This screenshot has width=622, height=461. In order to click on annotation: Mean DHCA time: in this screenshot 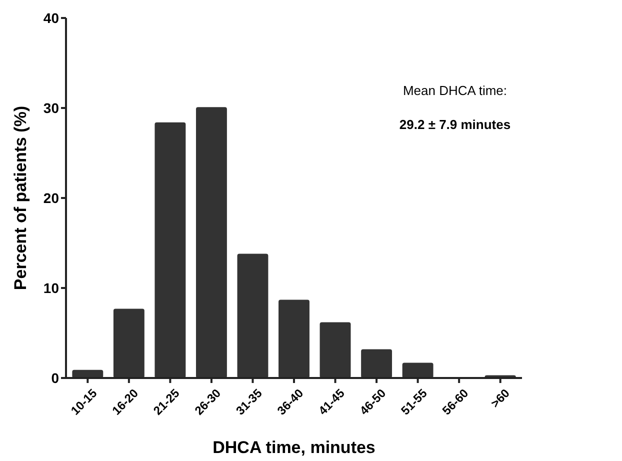, I will do `click(455, 90)`.